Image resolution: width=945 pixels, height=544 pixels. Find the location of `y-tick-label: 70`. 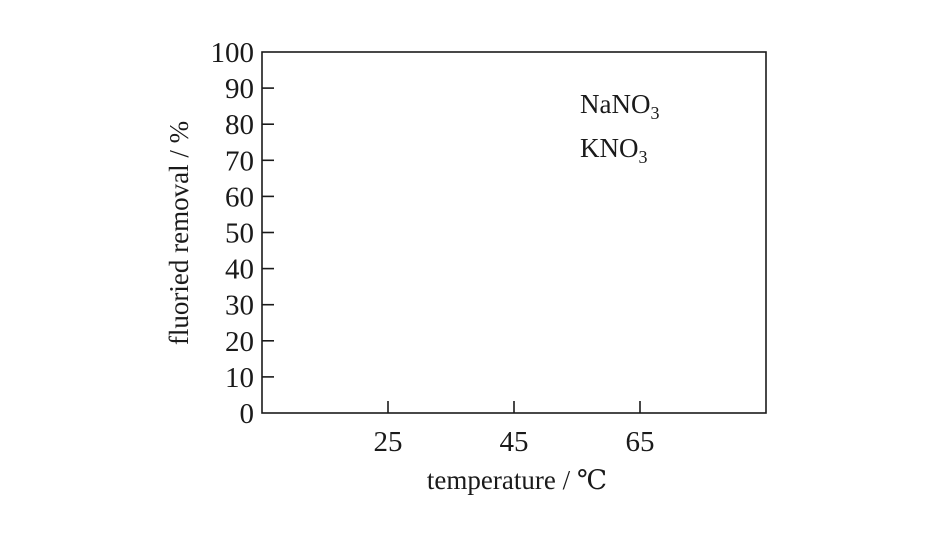

y-tick-label: 70 is located at coordinates (239, 161).